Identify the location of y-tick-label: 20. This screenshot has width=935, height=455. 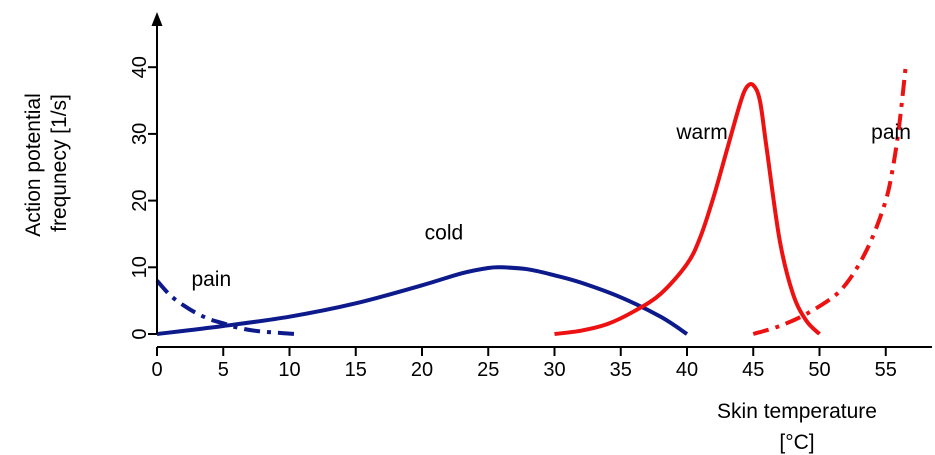
(140, 200).